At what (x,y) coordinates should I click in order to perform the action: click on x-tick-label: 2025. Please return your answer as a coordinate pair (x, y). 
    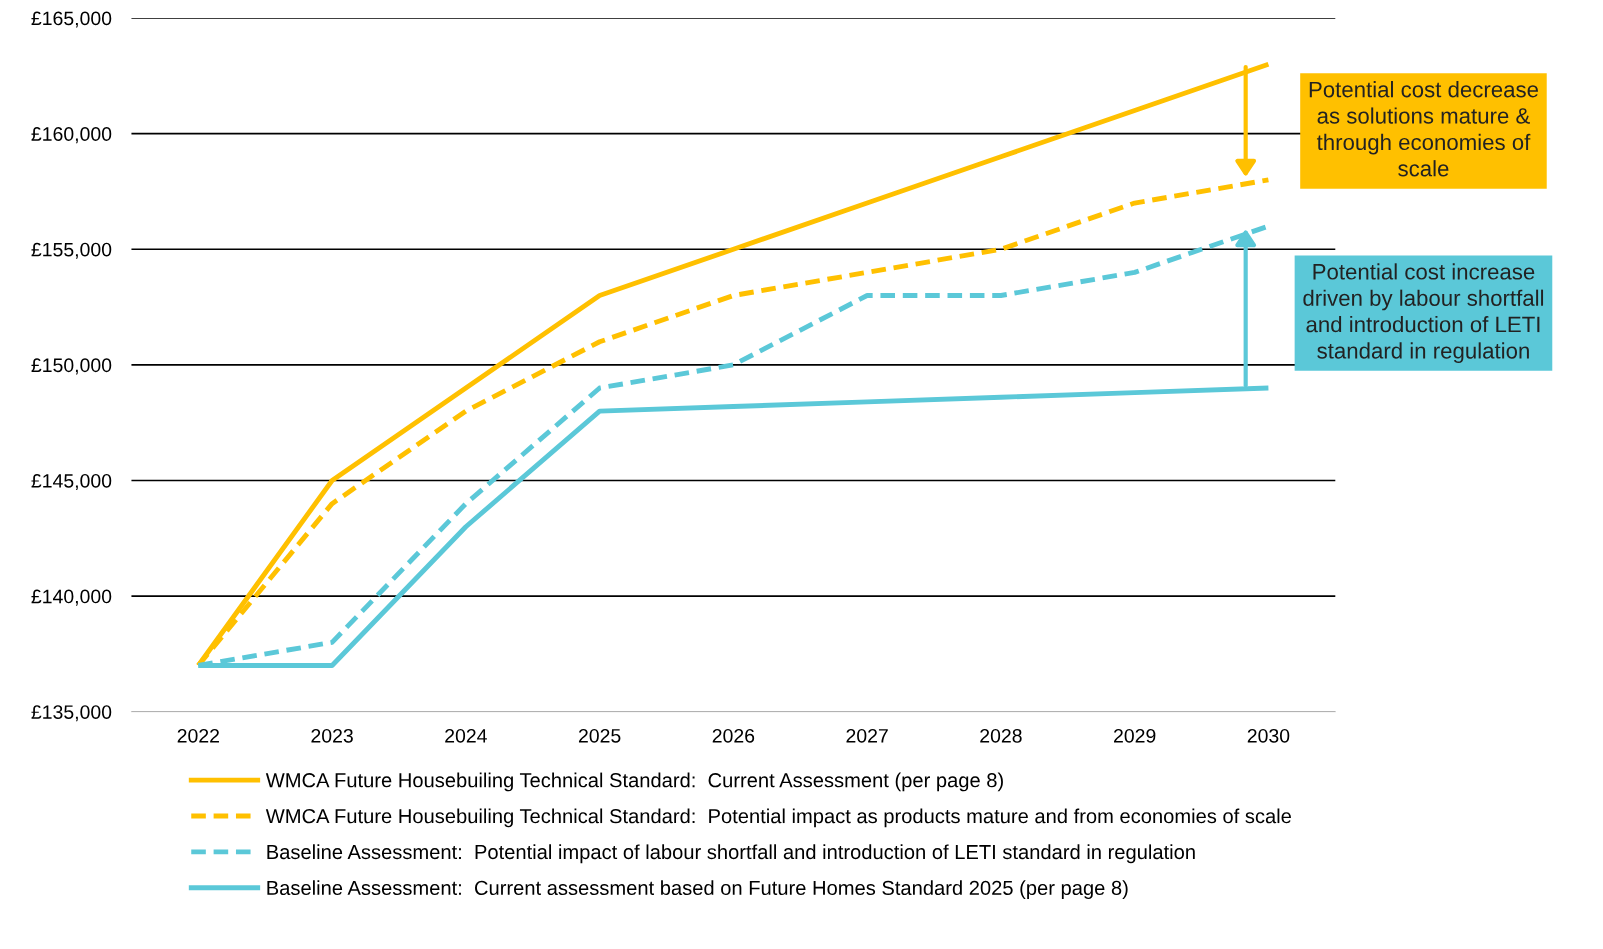
    Looking at the image, I should click on (599, 735).